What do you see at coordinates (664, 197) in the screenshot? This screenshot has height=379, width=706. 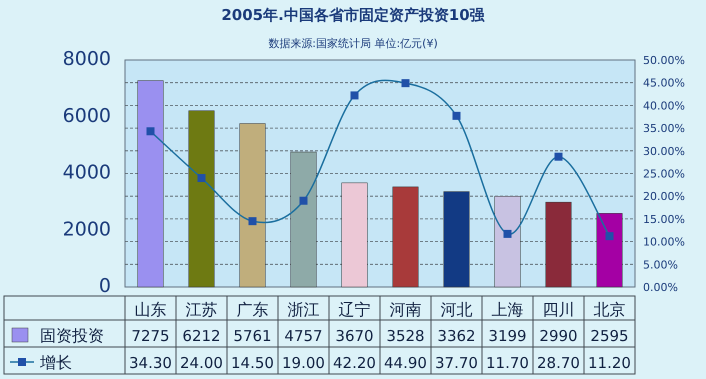 I see `y2-tick-label: 20.00%` at bounding box center [664, 197].